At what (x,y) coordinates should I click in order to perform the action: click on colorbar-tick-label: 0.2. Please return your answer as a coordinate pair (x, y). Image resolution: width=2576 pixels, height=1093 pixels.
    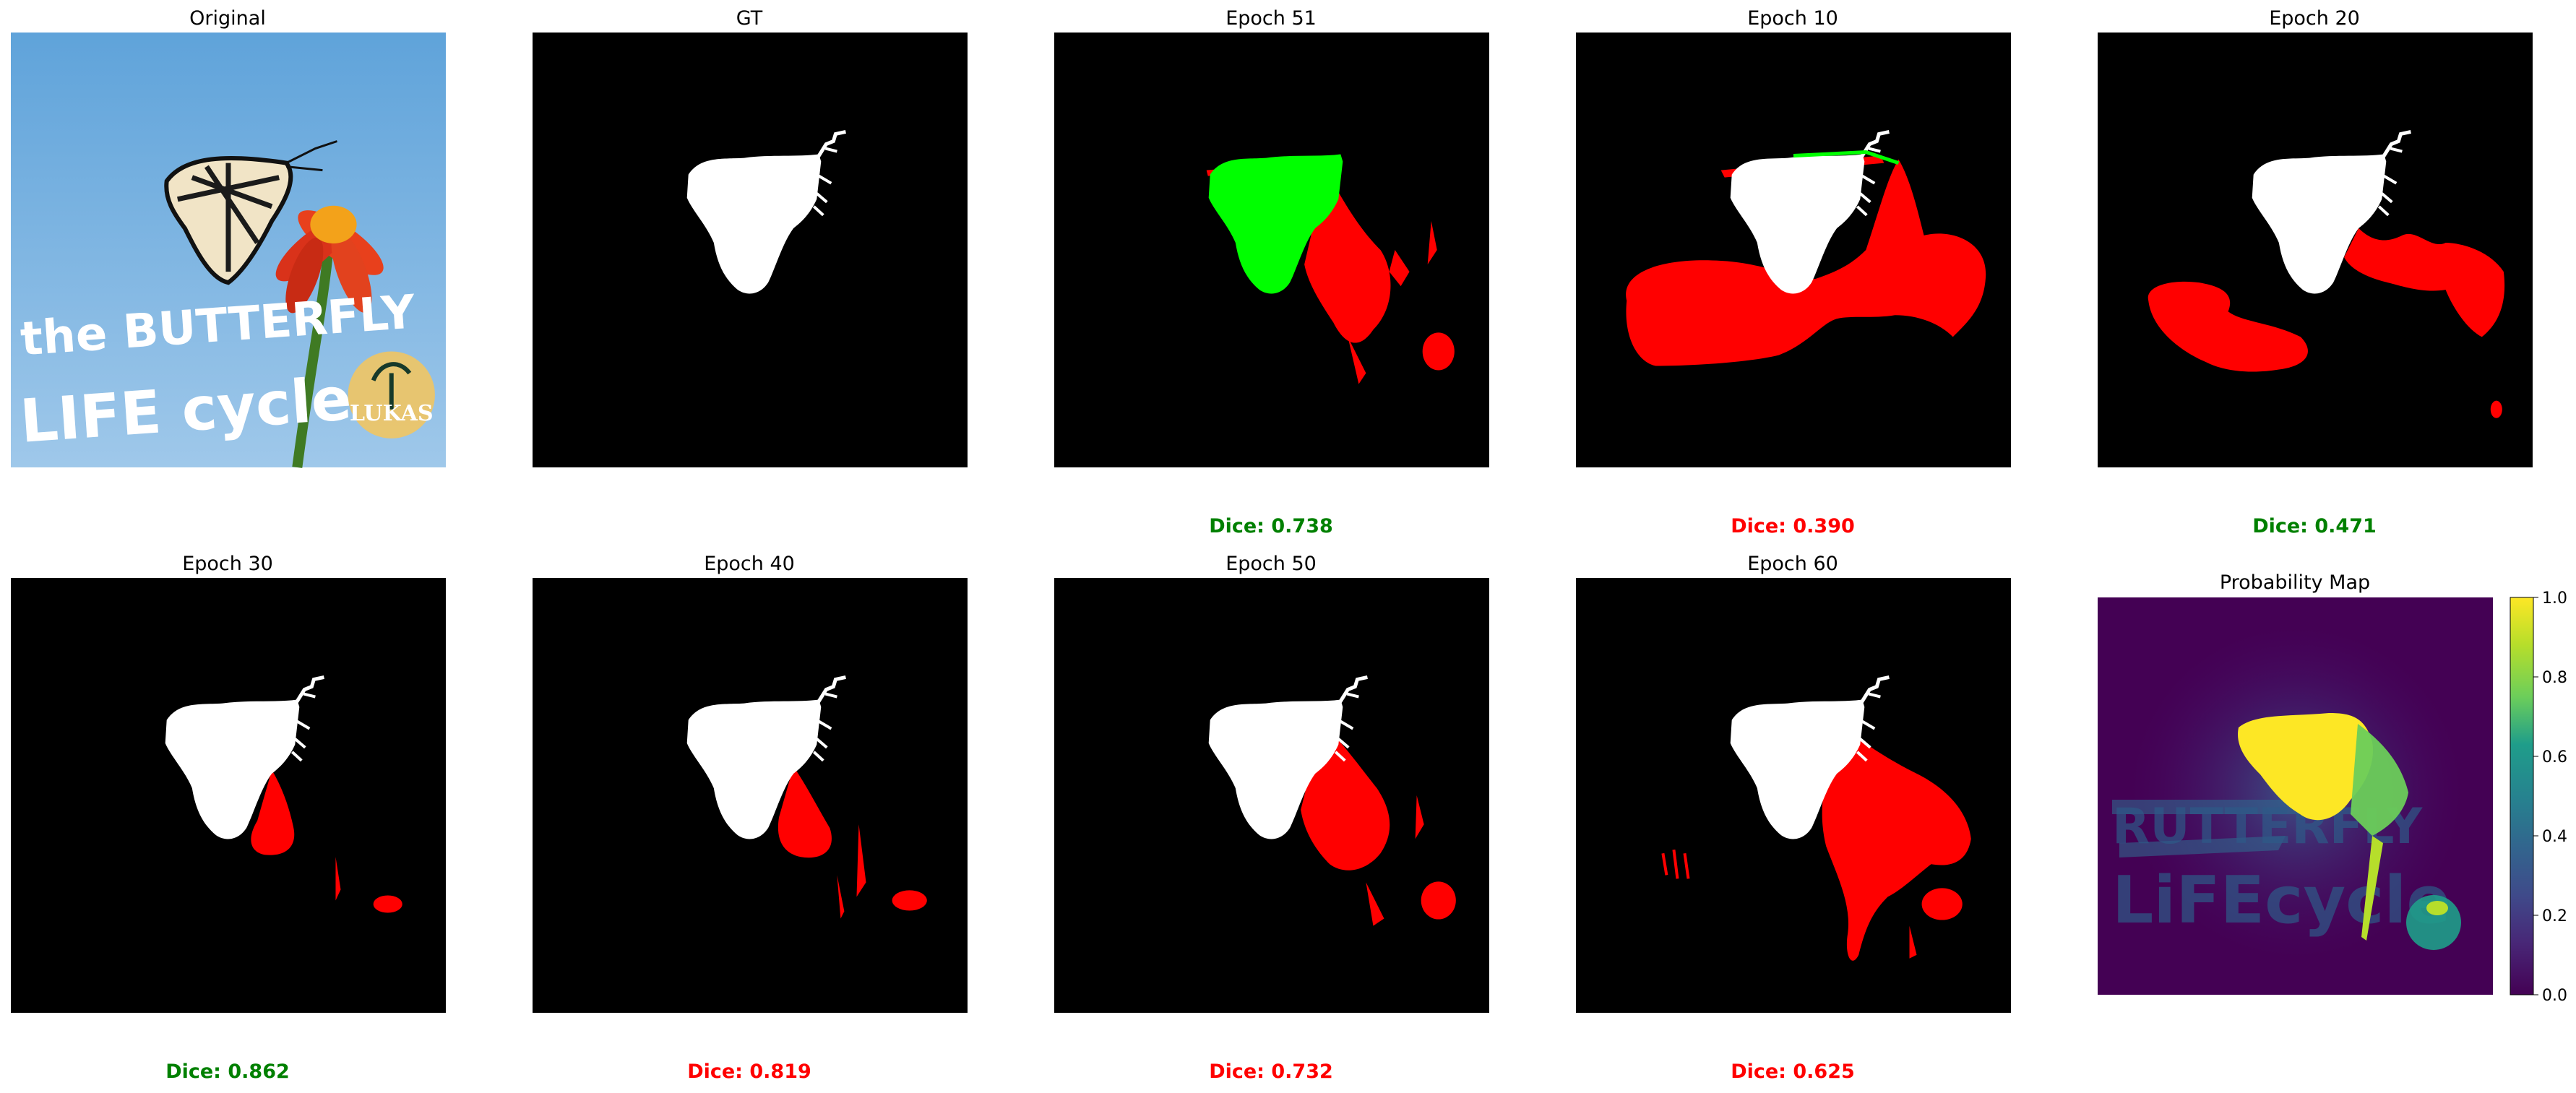
    Looking at the image, I should click on (2554, 916).